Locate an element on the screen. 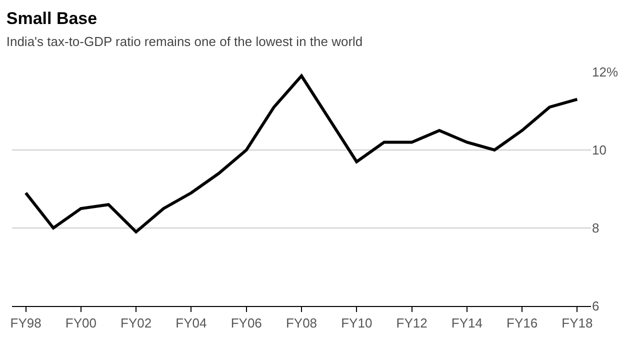 Image resolution: width=636 pixels, height=341 pixels. y-tick-label: 6 is located at coordinates (596, 306).